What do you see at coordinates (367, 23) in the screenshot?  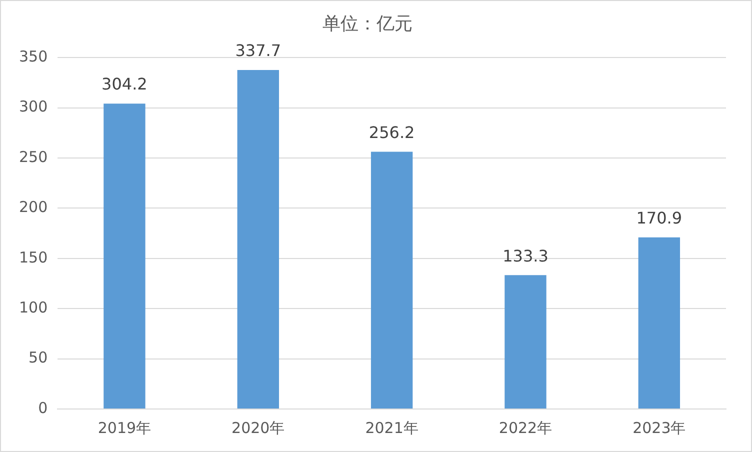 I see `chart-title: 单位：亿元` at bounding box center [367, 23].